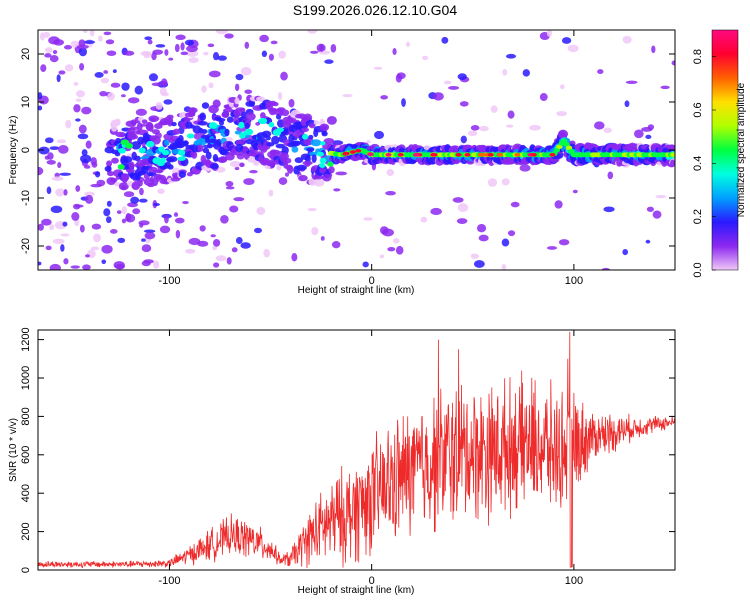 This screenshot has width=750, height=600. I want to click on colorbar-tick-label: 0.0, so click(698, 269).